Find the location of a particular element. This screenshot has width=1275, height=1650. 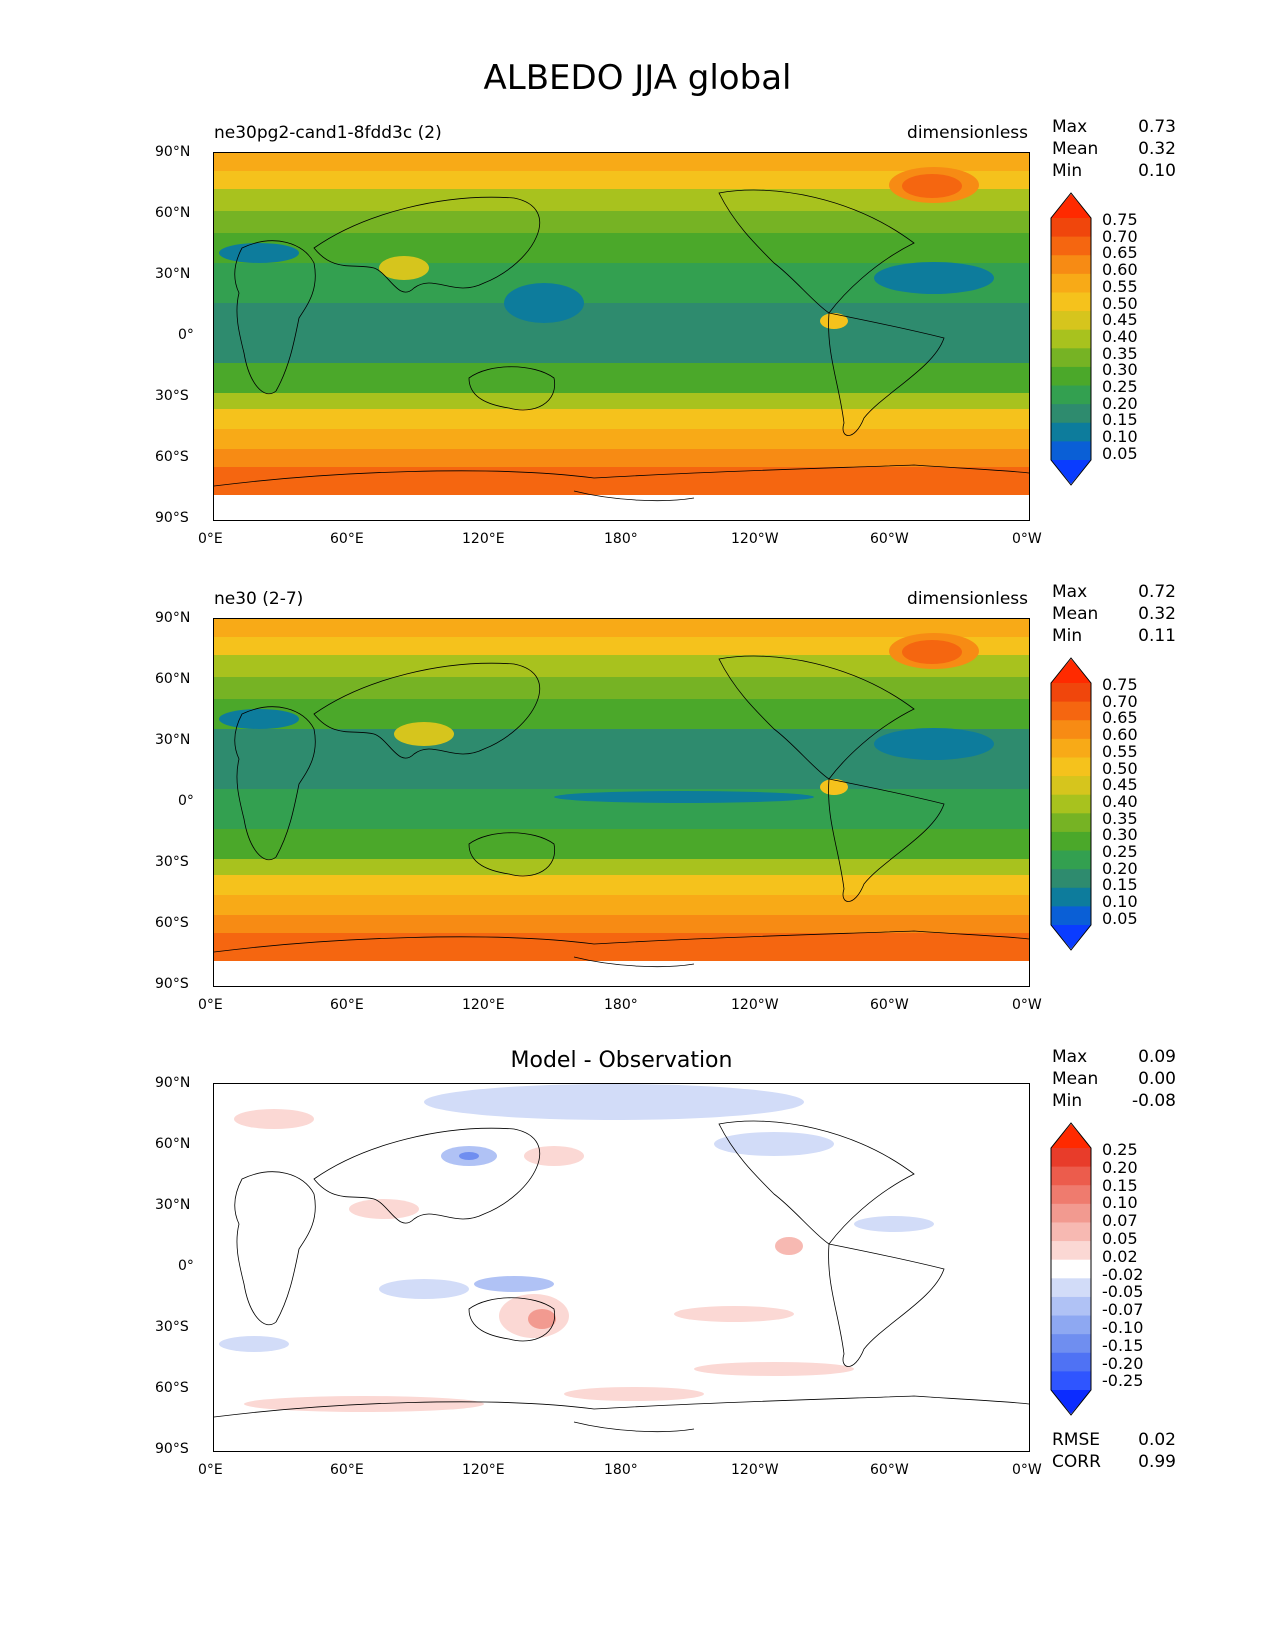

panel-3-max-label: Max is located at coordinates (1070, 1057).